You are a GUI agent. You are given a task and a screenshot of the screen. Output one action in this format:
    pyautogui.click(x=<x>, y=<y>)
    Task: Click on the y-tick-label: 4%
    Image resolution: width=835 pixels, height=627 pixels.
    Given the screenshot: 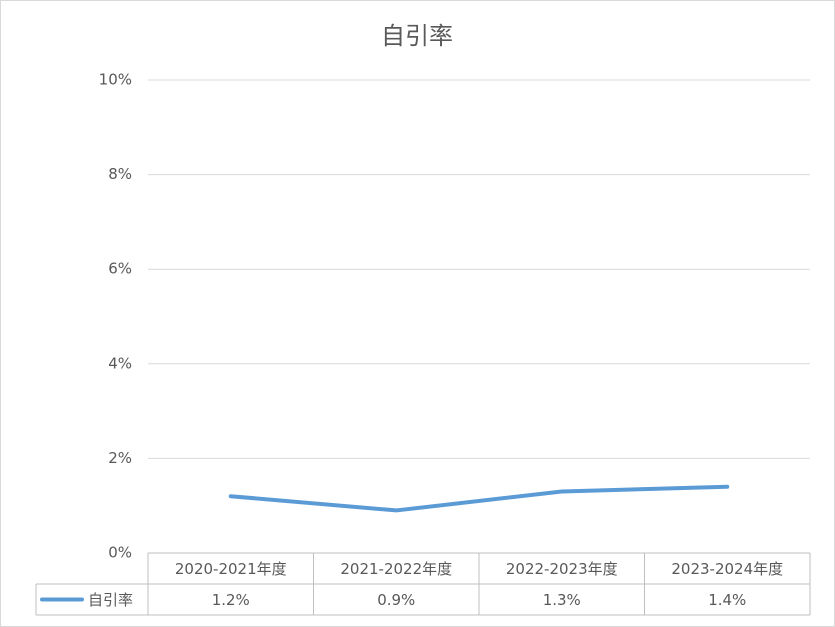 What is the action you would take?
    pyautogui.click(x=120, y=363)
    